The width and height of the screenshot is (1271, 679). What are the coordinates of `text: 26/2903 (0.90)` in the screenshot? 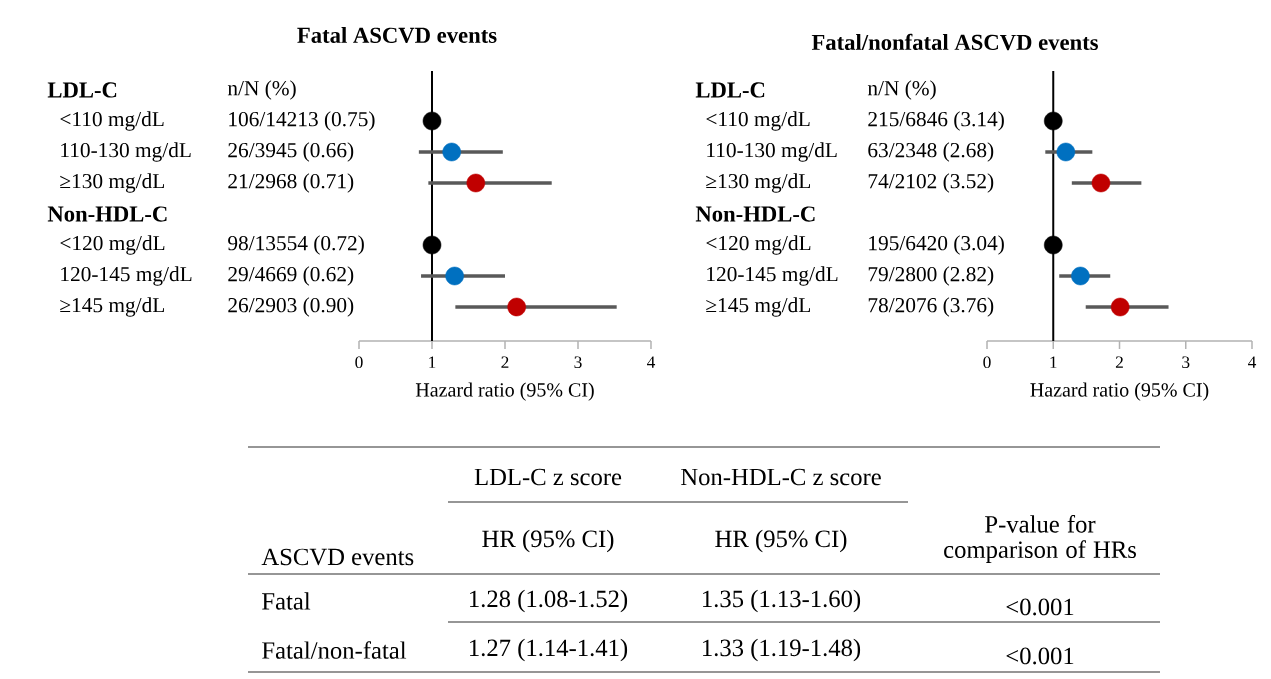 It's located at (291, 307).